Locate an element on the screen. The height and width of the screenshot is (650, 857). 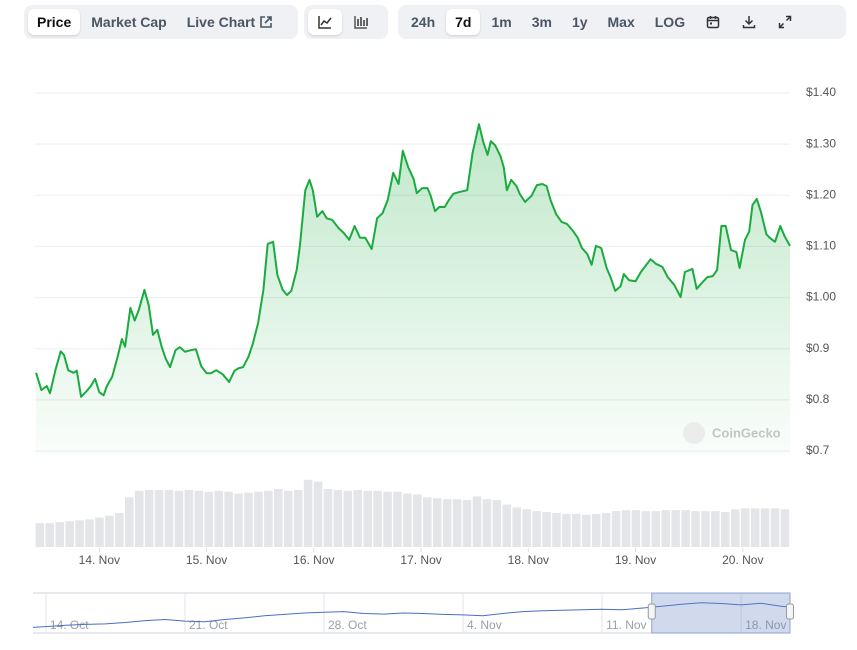
download-icon is located at coordinates (749, 22).